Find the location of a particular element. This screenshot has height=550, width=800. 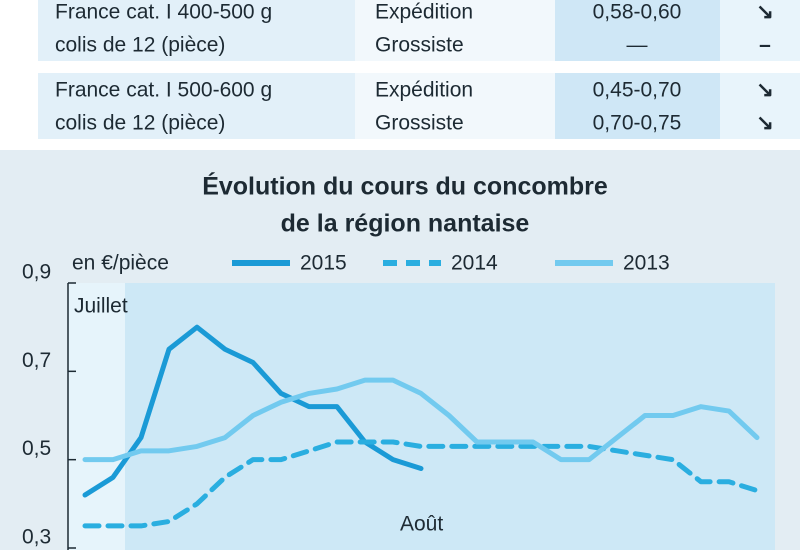

cell-text: — is located at coordinates (637, 45).